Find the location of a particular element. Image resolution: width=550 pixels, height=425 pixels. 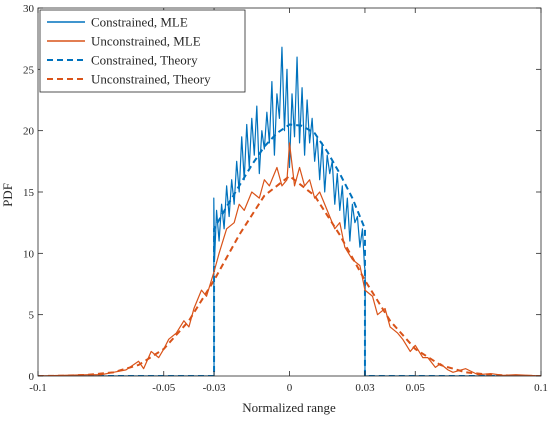

y-tick-label-2: 10 is located at coordinates (29, 254).